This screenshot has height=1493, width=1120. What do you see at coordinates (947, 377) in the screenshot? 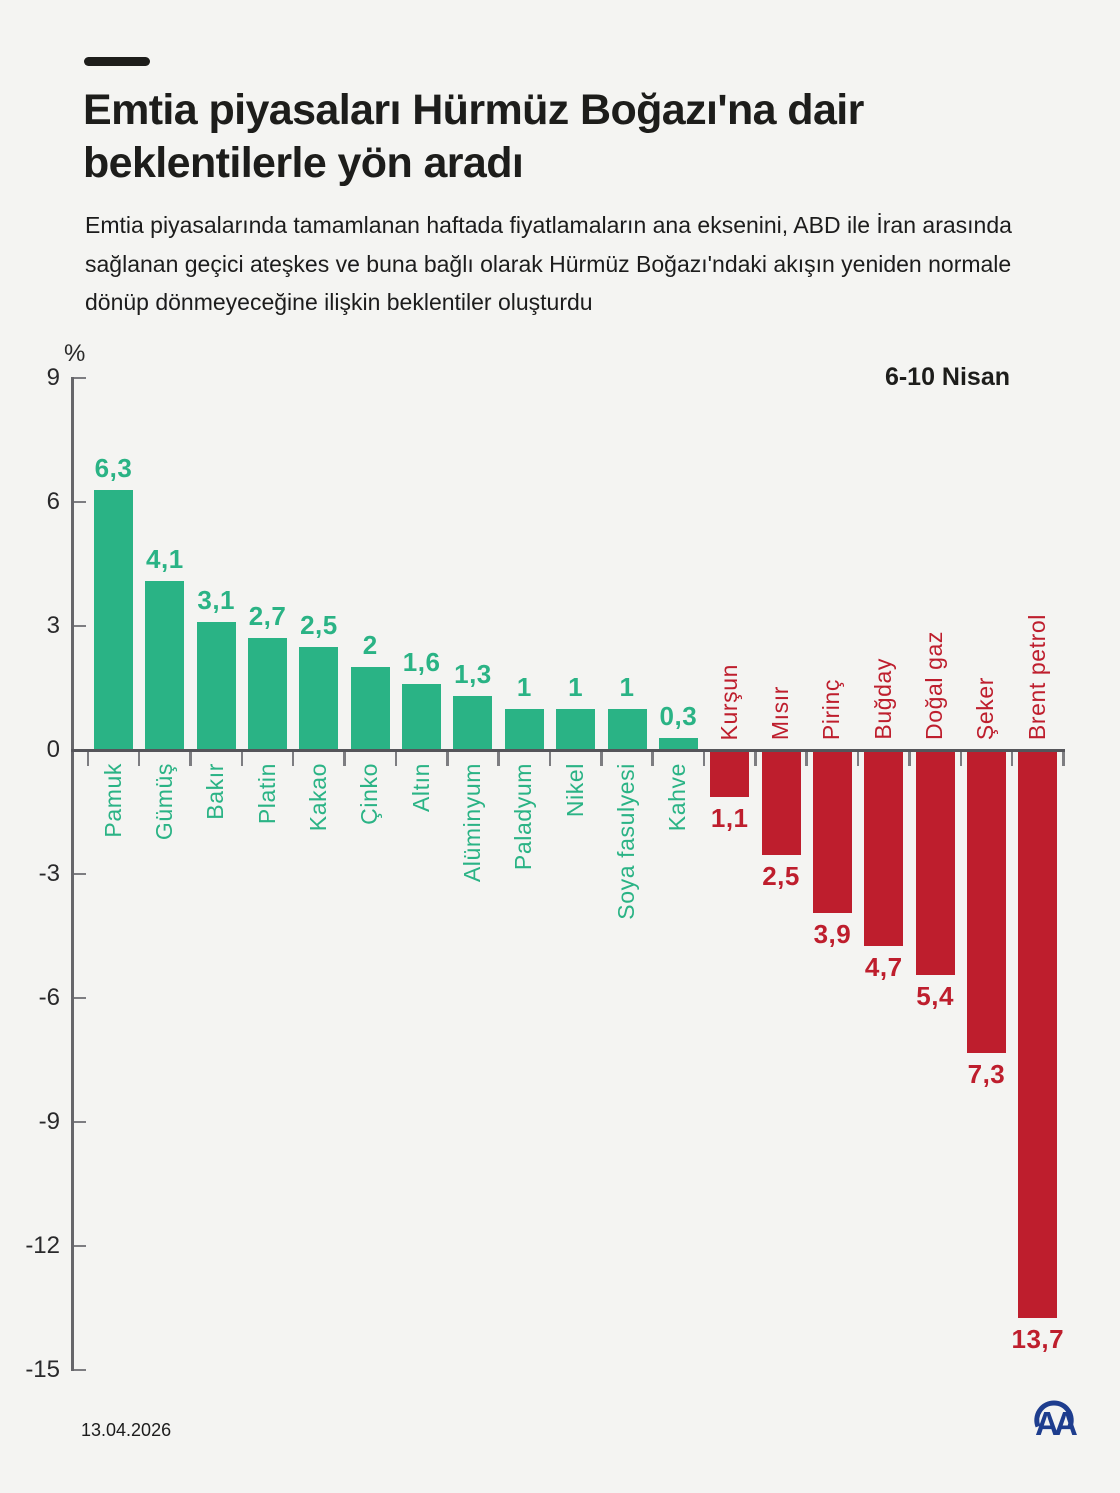
I see `period-label: 6-10 Nisan` at bounding box center [947, 377].